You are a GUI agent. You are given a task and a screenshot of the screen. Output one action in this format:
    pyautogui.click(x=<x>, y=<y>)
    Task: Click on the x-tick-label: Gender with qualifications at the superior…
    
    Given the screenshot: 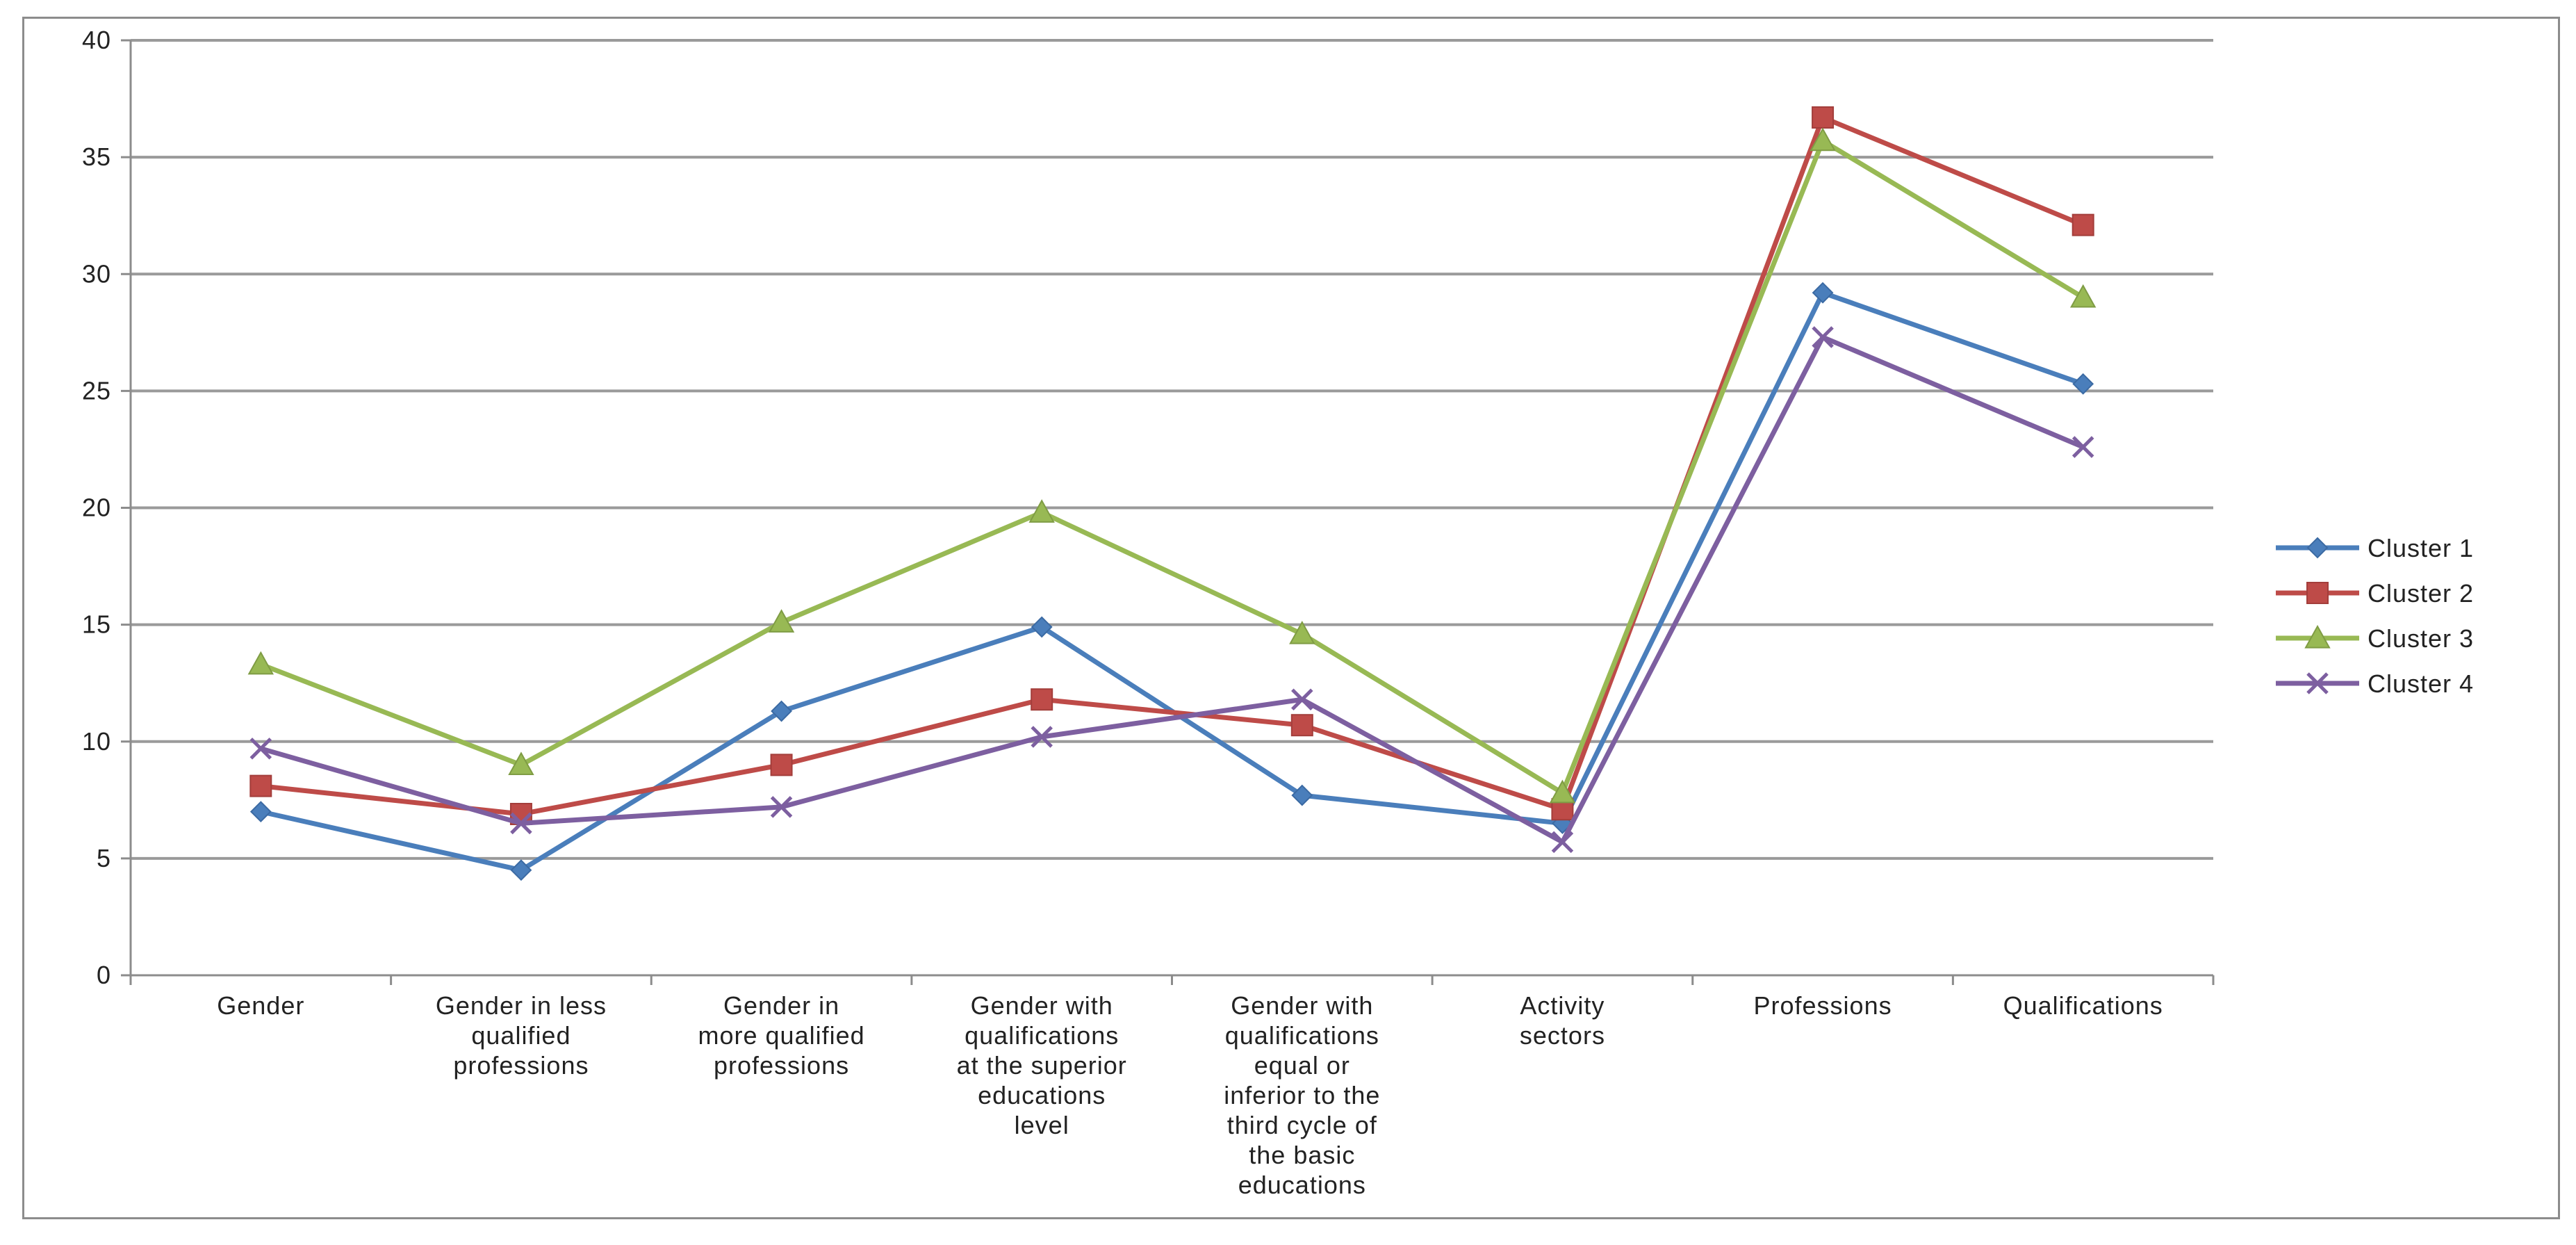 What is the action you would take?
    pyautogui.click(x=1042, y=1065)
    